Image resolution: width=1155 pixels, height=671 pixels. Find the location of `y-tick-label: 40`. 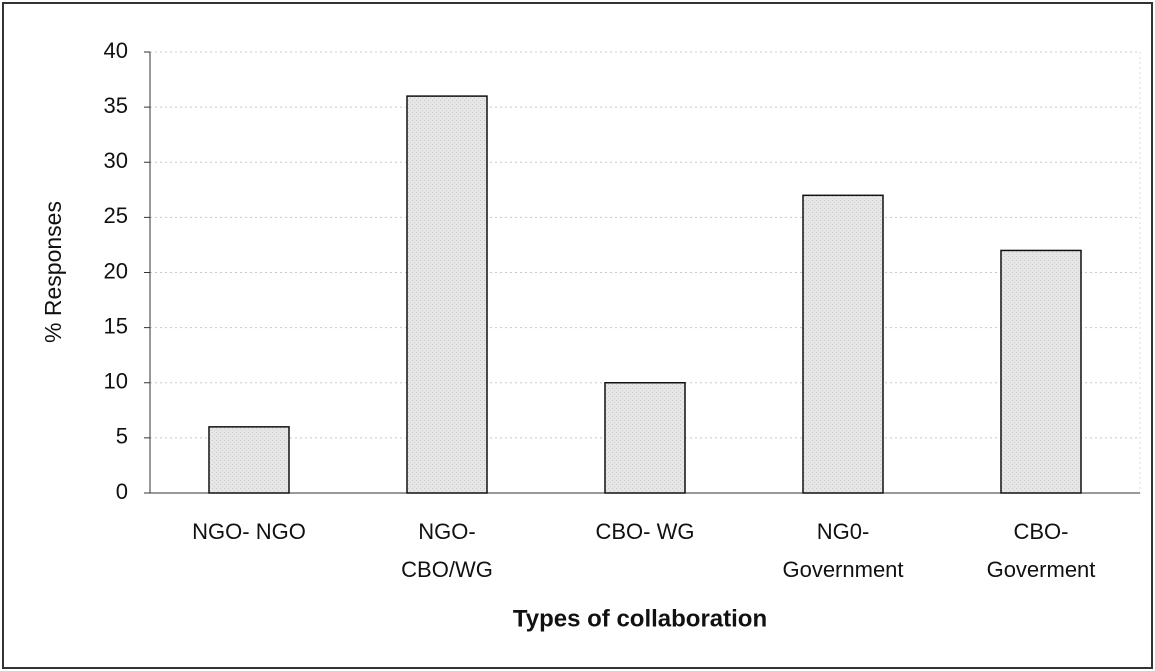

y-tick-label: 40 is located at coordinates (116, 50).